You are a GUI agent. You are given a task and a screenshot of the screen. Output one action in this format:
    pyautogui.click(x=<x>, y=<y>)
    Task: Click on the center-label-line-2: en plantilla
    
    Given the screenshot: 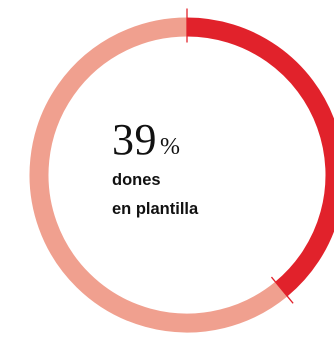 What is the action you would take?
    pyautogui.click(x=155, y=208)
    